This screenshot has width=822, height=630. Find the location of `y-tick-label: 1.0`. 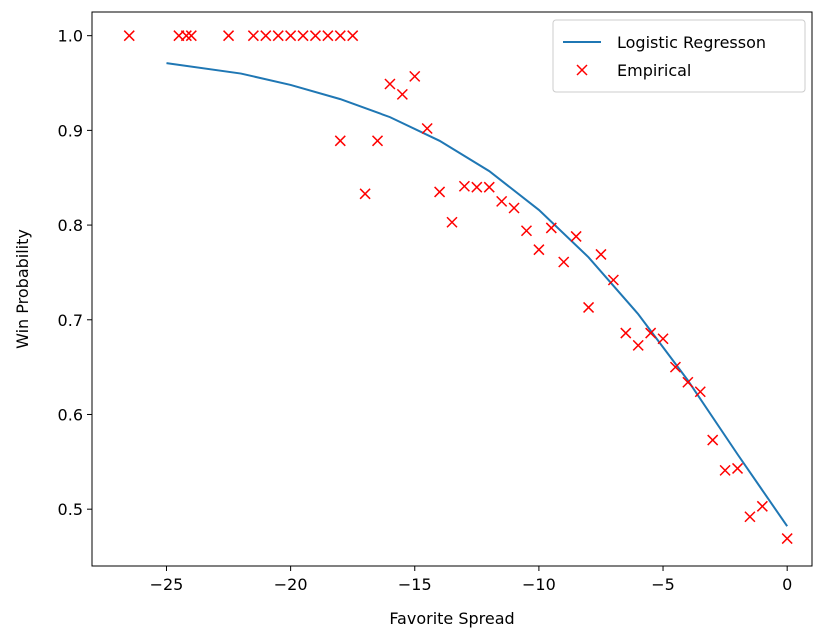

y-tick-label: 1.0 is located at coordinates (70, 36).